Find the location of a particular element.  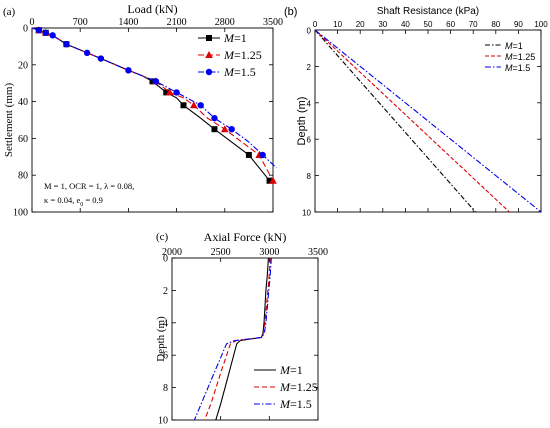

panel-label: (a) is located at coordinates (9, 12).